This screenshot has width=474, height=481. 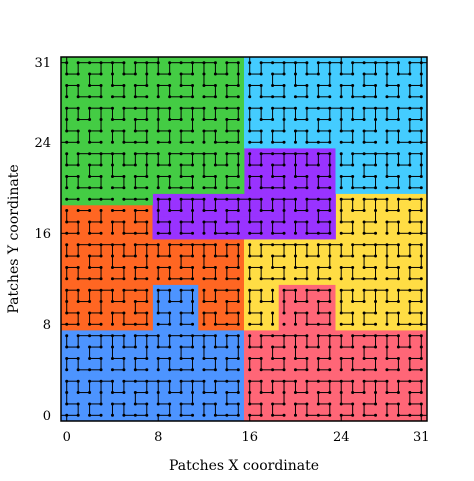 What do you see at coordinates (42, 234) in the screenshot?
I see `y-tick-label: 16` at bounding box center [42, 234].